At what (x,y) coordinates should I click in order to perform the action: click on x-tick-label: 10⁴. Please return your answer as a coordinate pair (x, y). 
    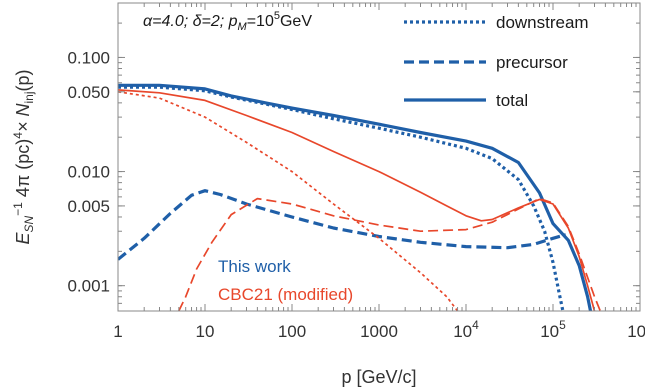
    Looking at the image, I should click on (466, 329).